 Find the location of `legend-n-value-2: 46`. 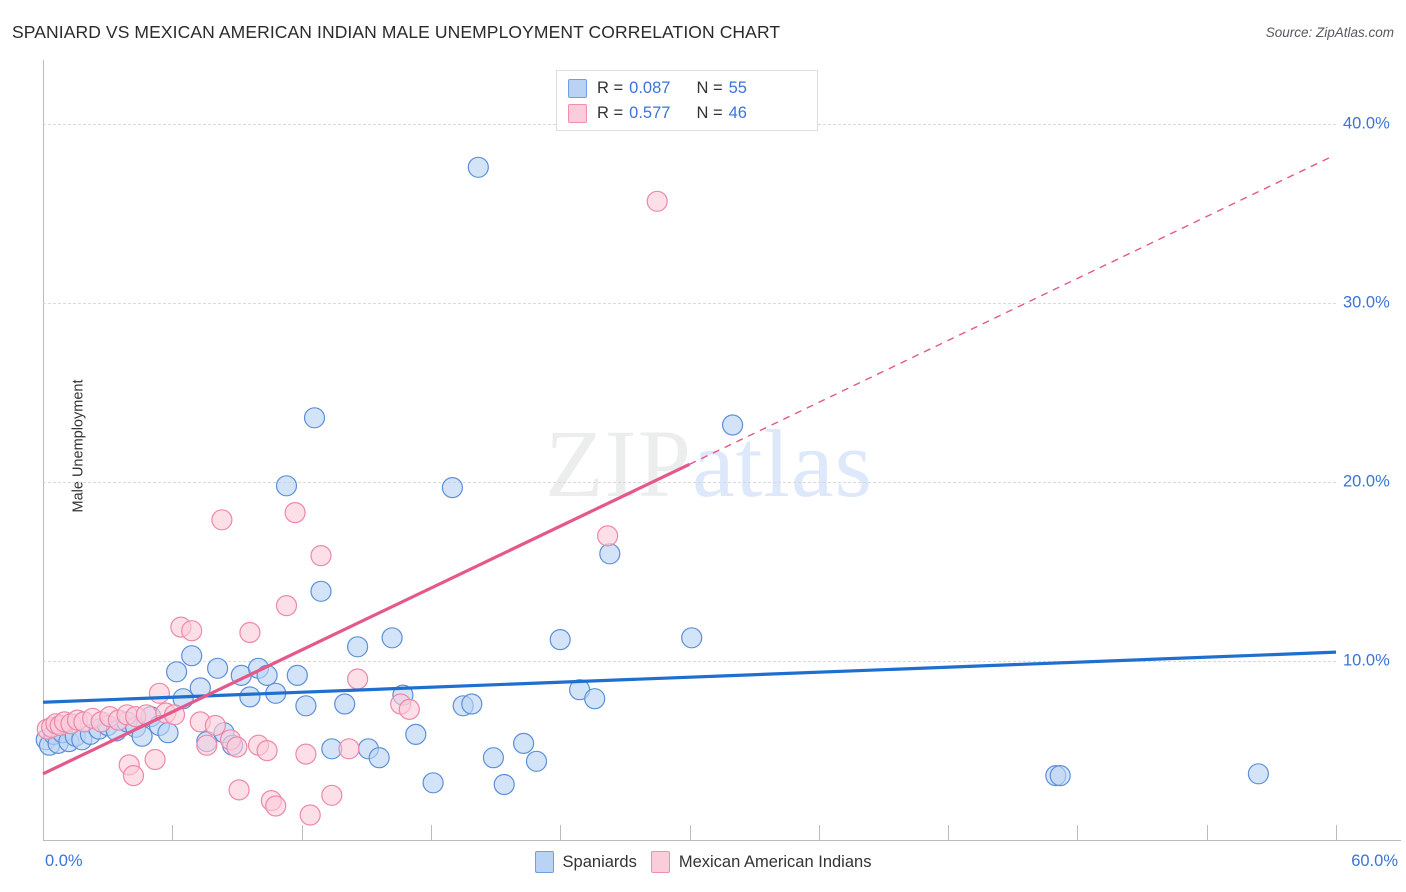

legend-n-value-2: 46 is located at coordinates (737, 112).